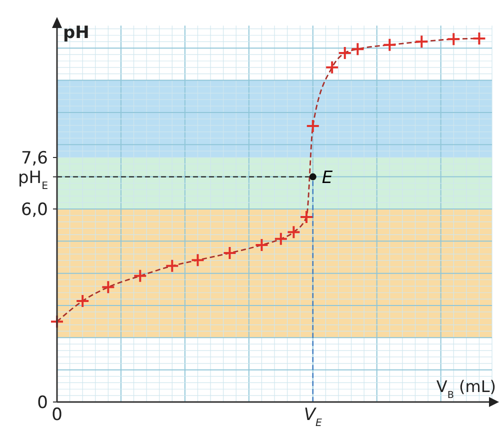 This screenshot has height=427, width=499. What do you see at coordinates (466, 388) in the screenshot?
I see `x-axis-title: V$_{B}$ (mL)` at bounding box center [466, 388].